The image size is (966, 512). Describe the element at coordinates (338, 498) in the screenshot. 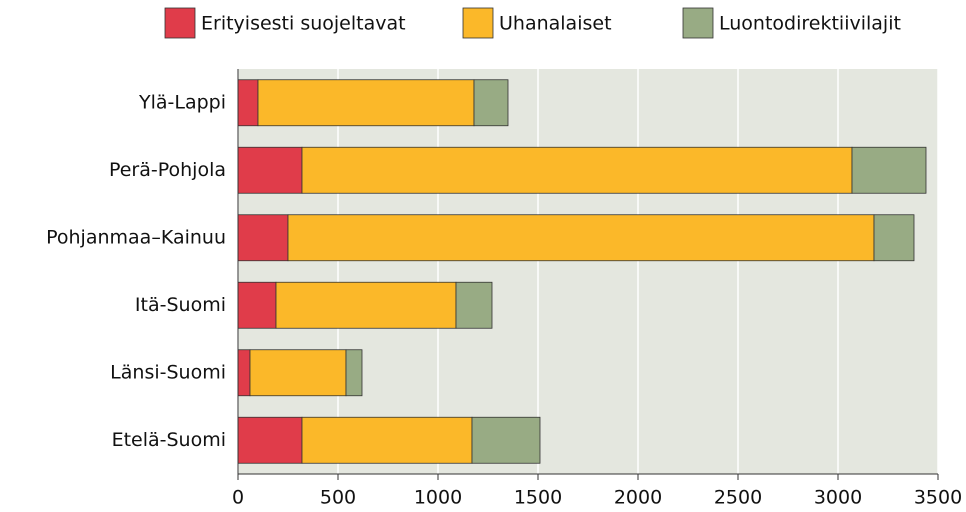

I see `x-tick-label: 500` at that location.